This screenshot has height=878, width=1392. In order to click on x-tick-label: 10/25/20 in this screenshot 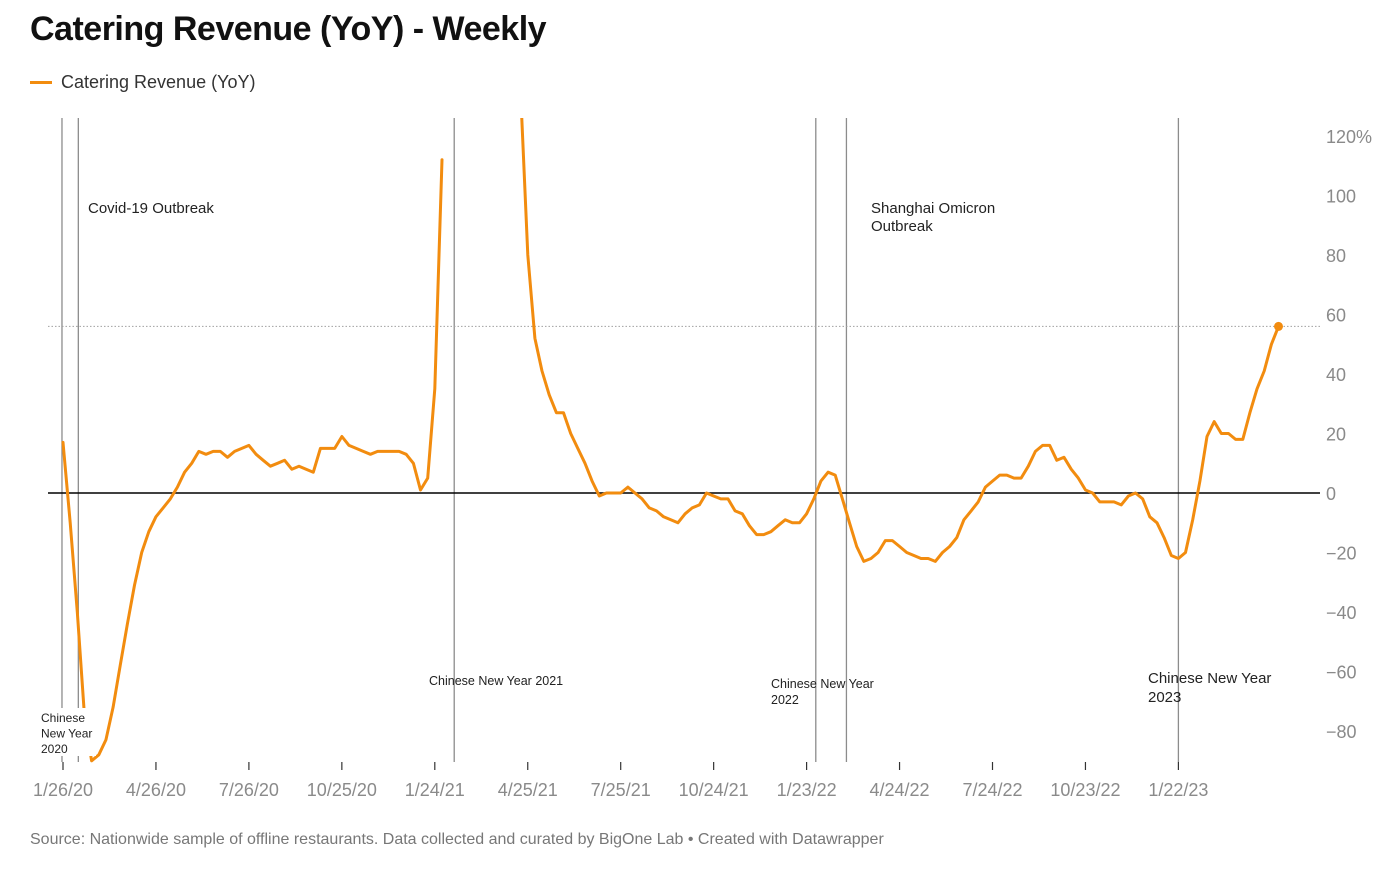, I will do `click(342, 790)`.